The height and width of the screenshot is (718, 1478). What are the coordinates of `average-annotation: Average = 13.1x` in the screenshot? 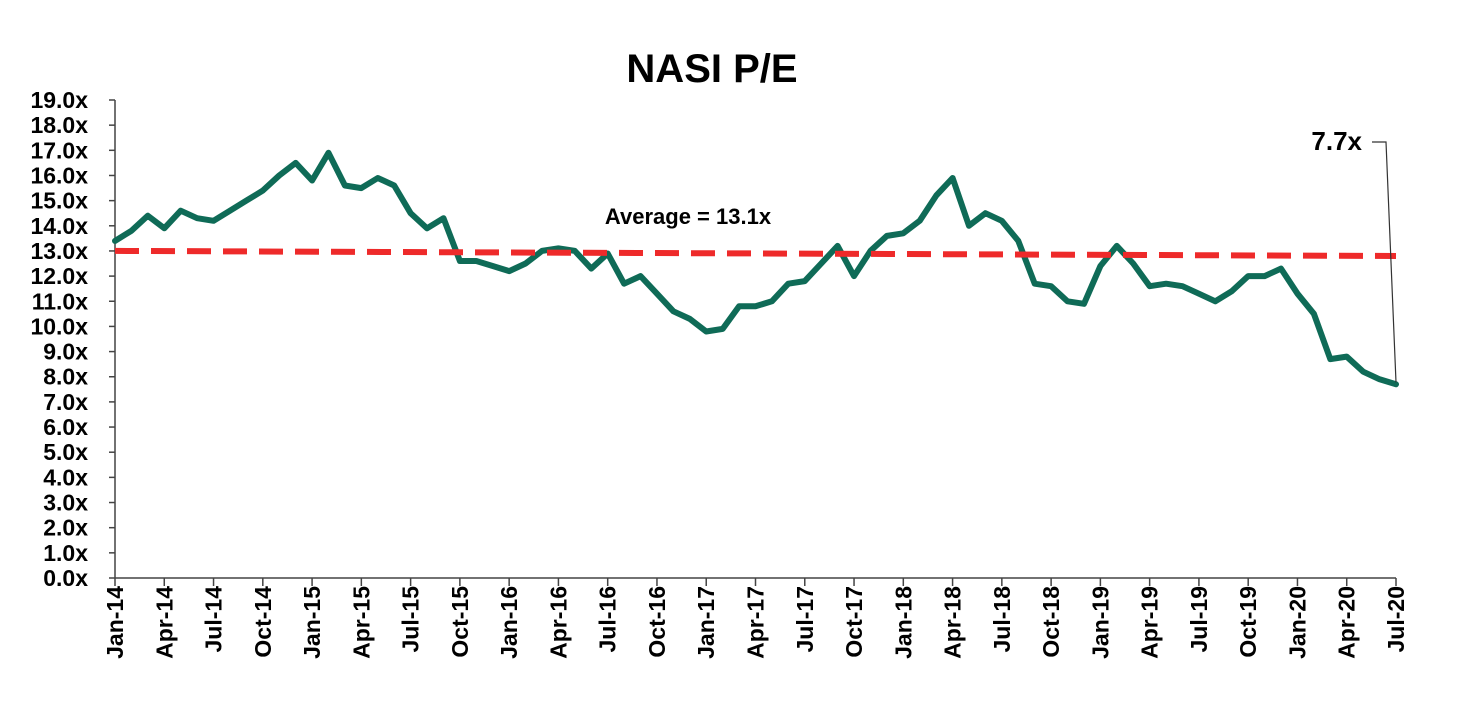 It's located at (688, 216).